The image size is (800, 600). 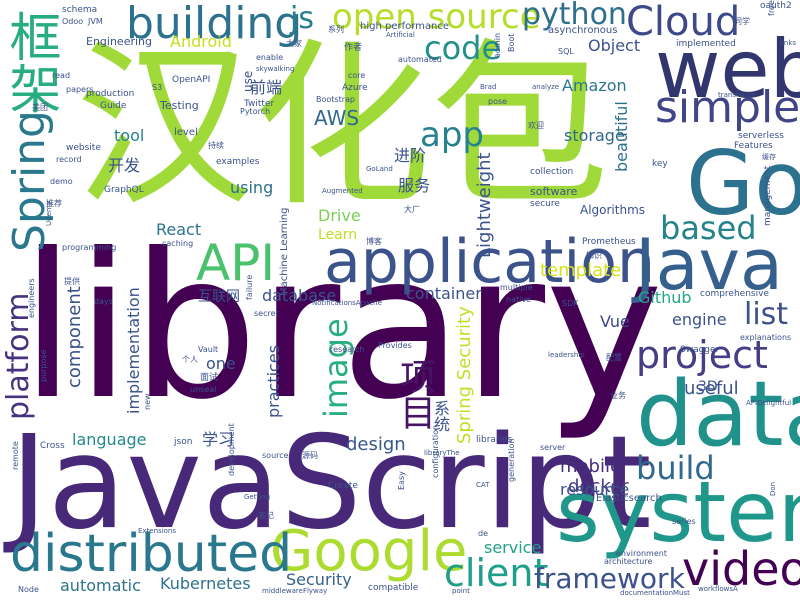 What do you see at coordinates (581, 270) in the screenshot?
I see `word-template: template` at bounding box center [581, 270].